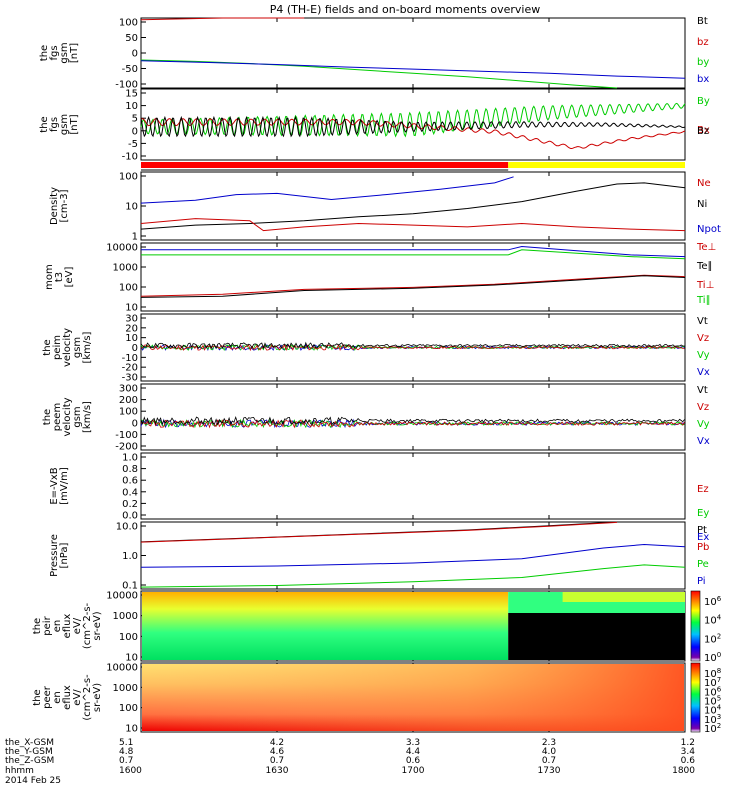  I want to click on spectrogram-fill-right, so click(413, 697).